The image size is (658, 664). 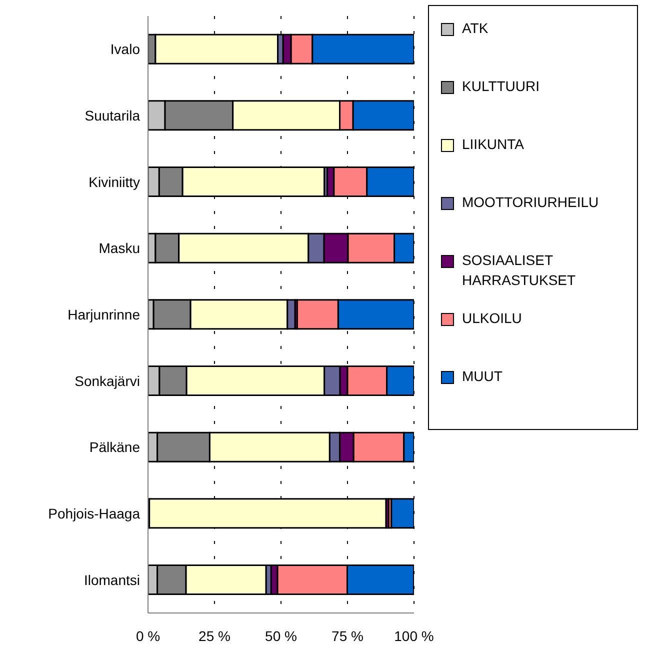 What do you see at coordinates (119, 248) in the screenshot?
I see `y-tick-label: Masku` at bounding box center [119, 248].